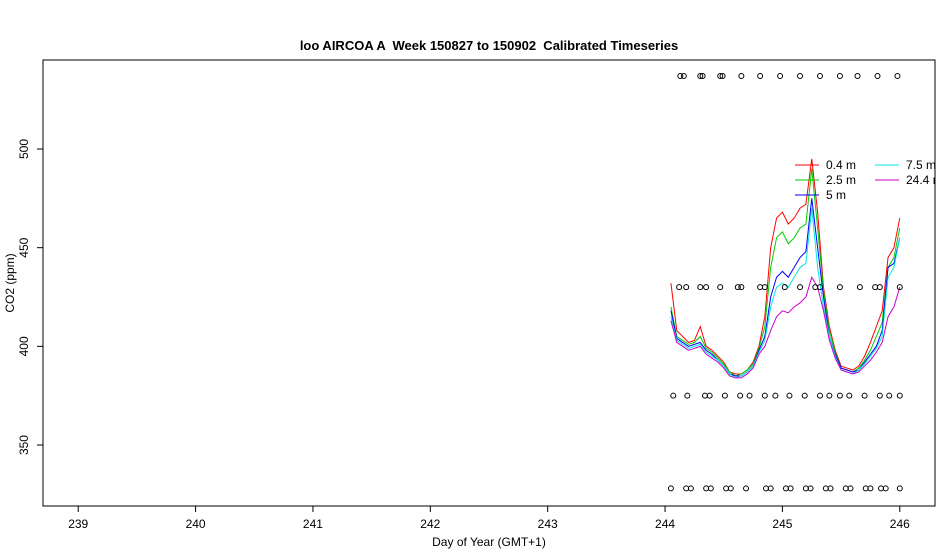  I want to click on x-tick-label: 240, so click(196, 524).